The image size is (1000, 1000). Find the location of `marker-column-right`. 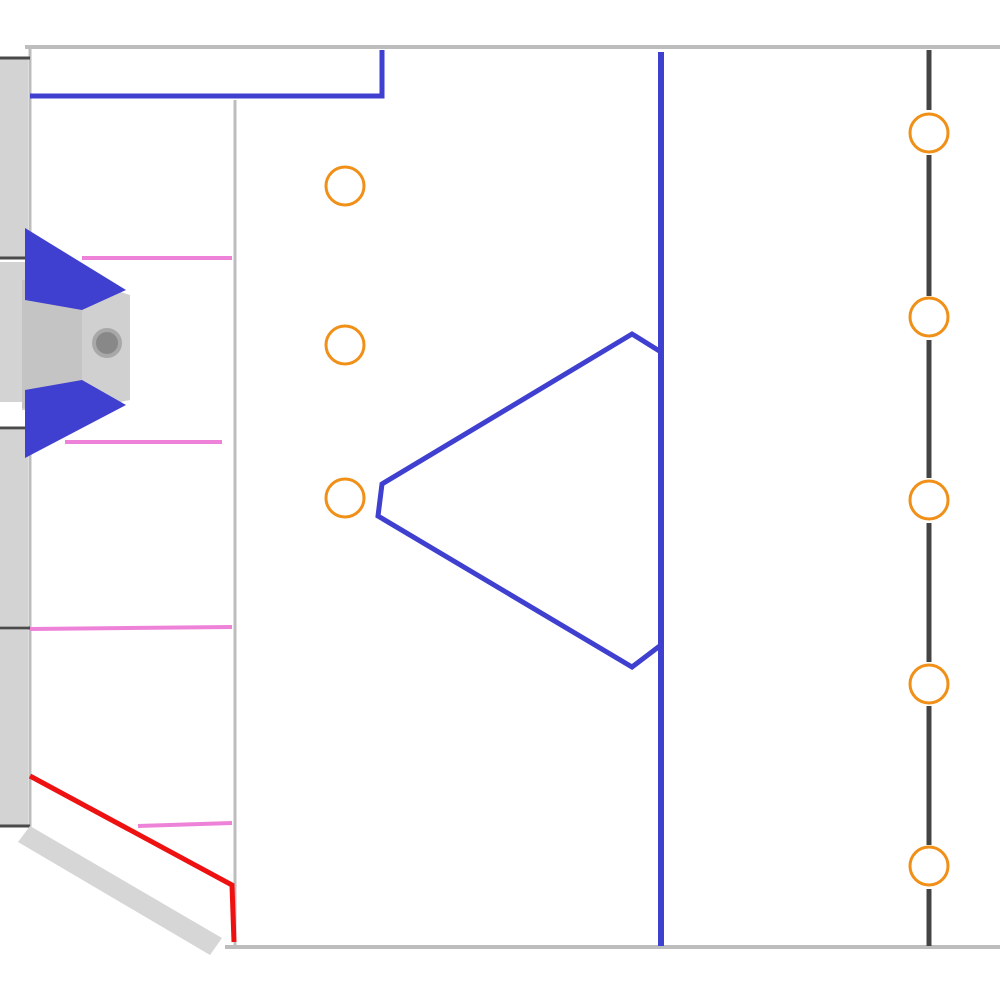

marker-column-right is located at coordinates (929, 499).